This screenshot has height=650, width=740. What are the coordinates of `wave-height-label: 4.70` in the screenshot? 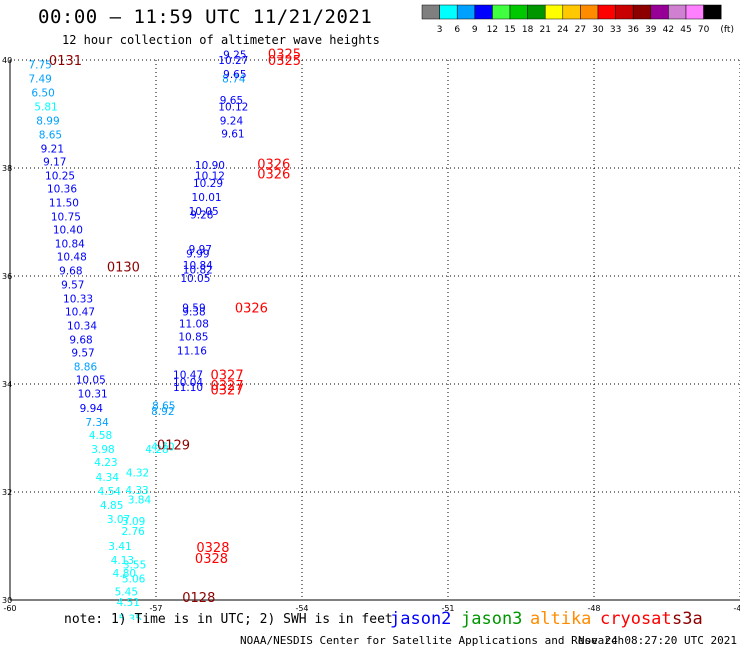 It's located at (162, 448).